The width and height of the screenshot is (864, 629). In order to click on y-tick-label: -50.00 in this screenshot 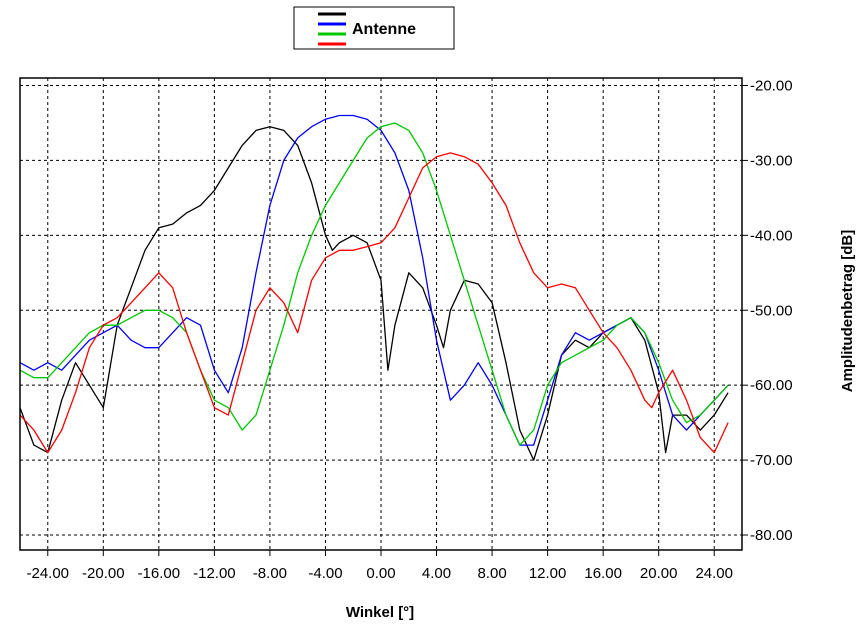, I will do `click(771, 310)`.